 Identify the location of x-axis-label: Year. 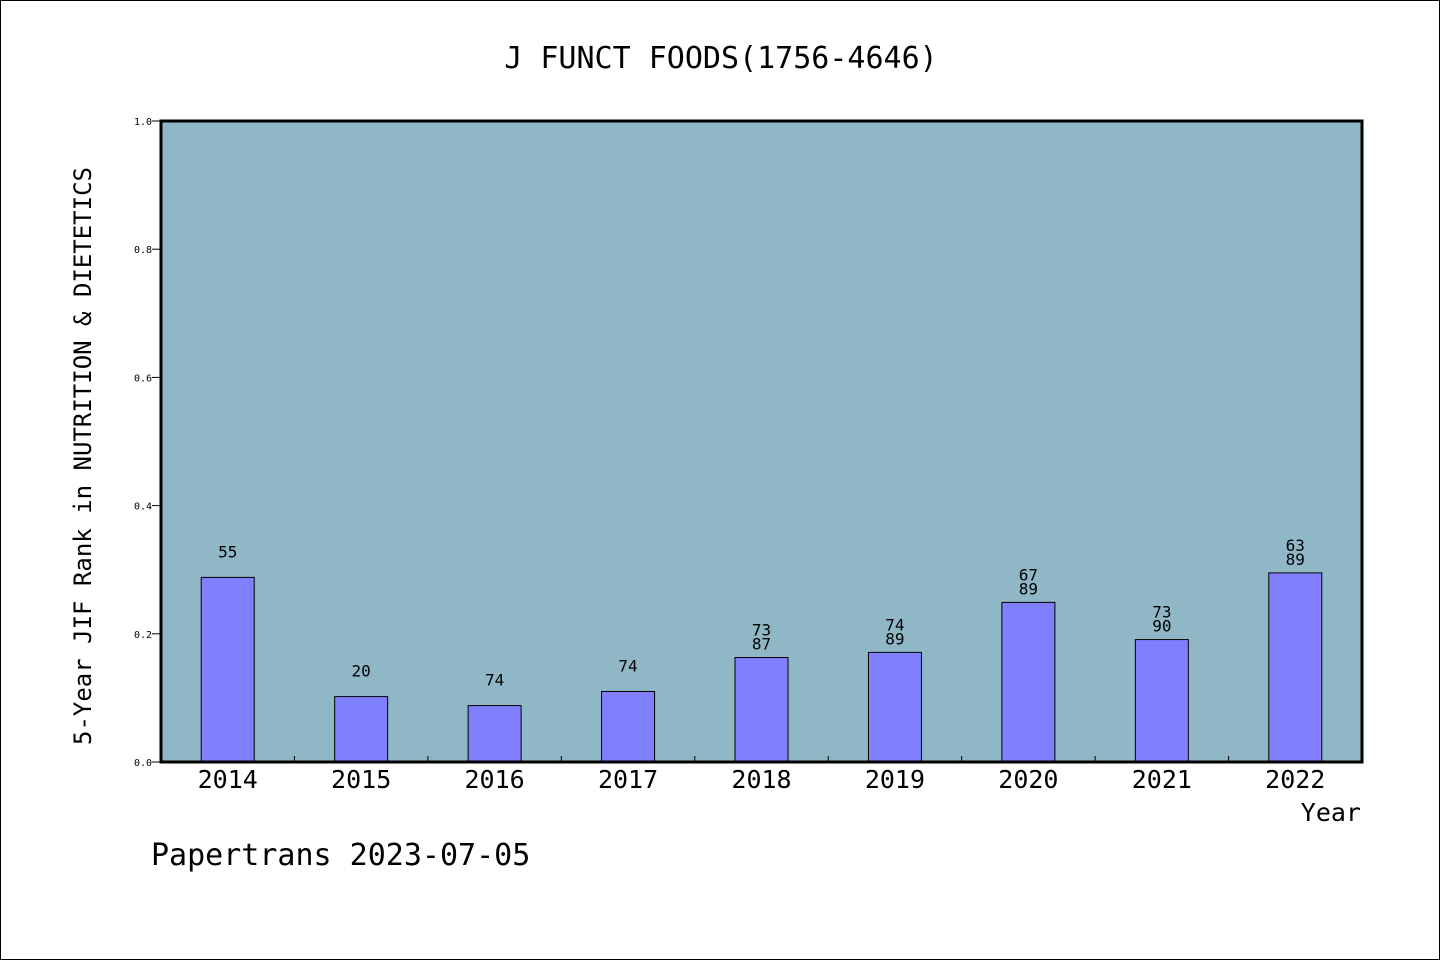
(1331, 812).